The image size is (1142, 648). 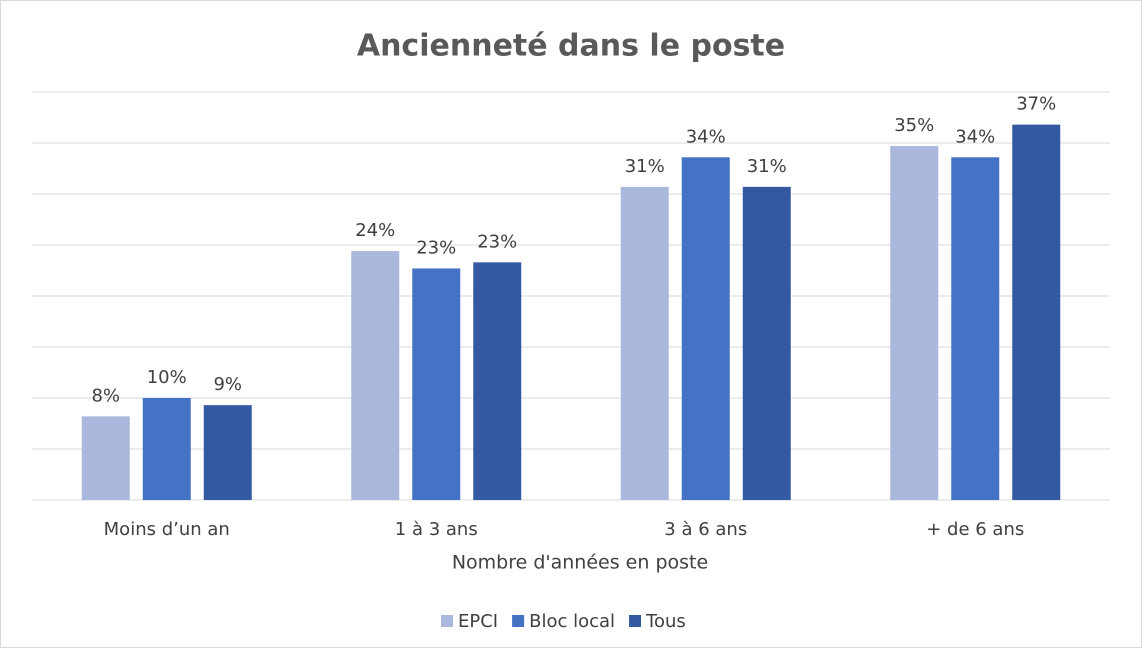 What do you see at coordinates (571, 46) in the screenshot?
I see `chart-title: Ancienneté dans le poste` at bounding box center [571, 46].